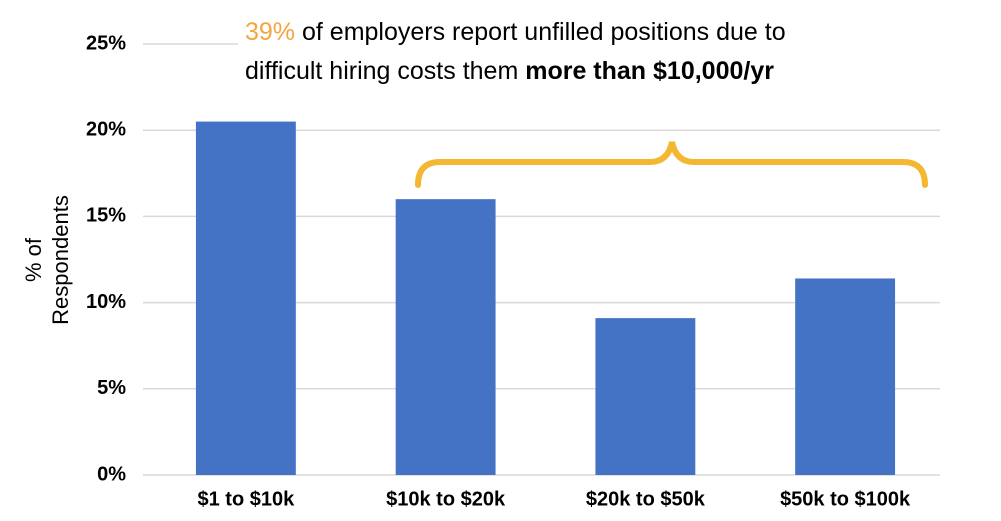 This screenshot has width=1001, height=521. I want to click on y-tick-label: 10%, so click(106, 302).